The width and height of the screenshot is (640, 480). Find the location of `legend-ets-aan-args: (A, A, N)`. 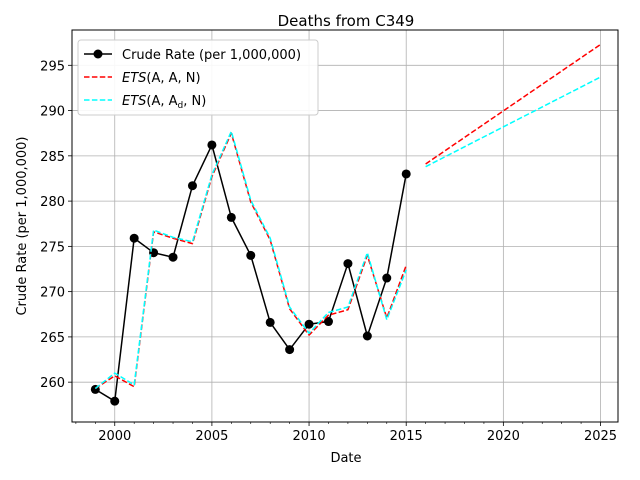

legend-ets-aan-args: (A, A, N) is located at coordinates (173, 78).